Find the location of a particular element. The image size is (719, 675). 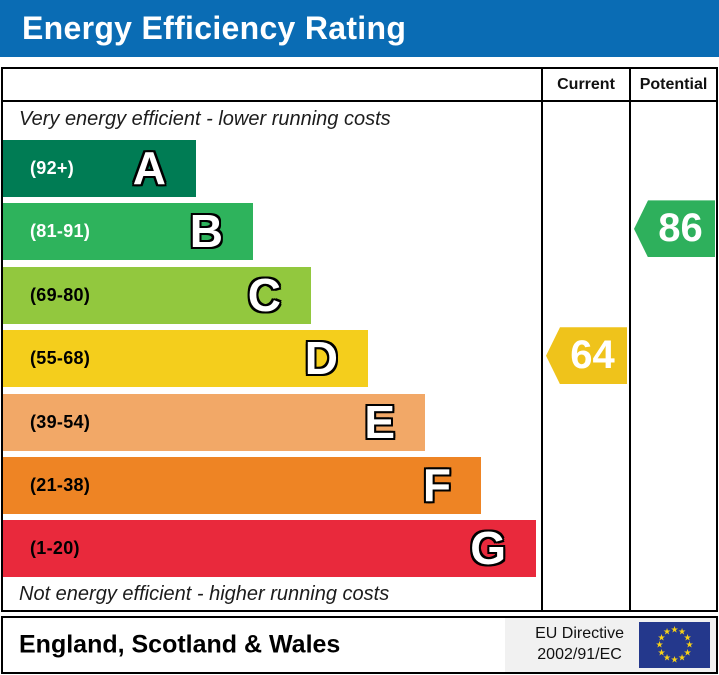

band-range: (69-80) is located at coordinates (60, 294).